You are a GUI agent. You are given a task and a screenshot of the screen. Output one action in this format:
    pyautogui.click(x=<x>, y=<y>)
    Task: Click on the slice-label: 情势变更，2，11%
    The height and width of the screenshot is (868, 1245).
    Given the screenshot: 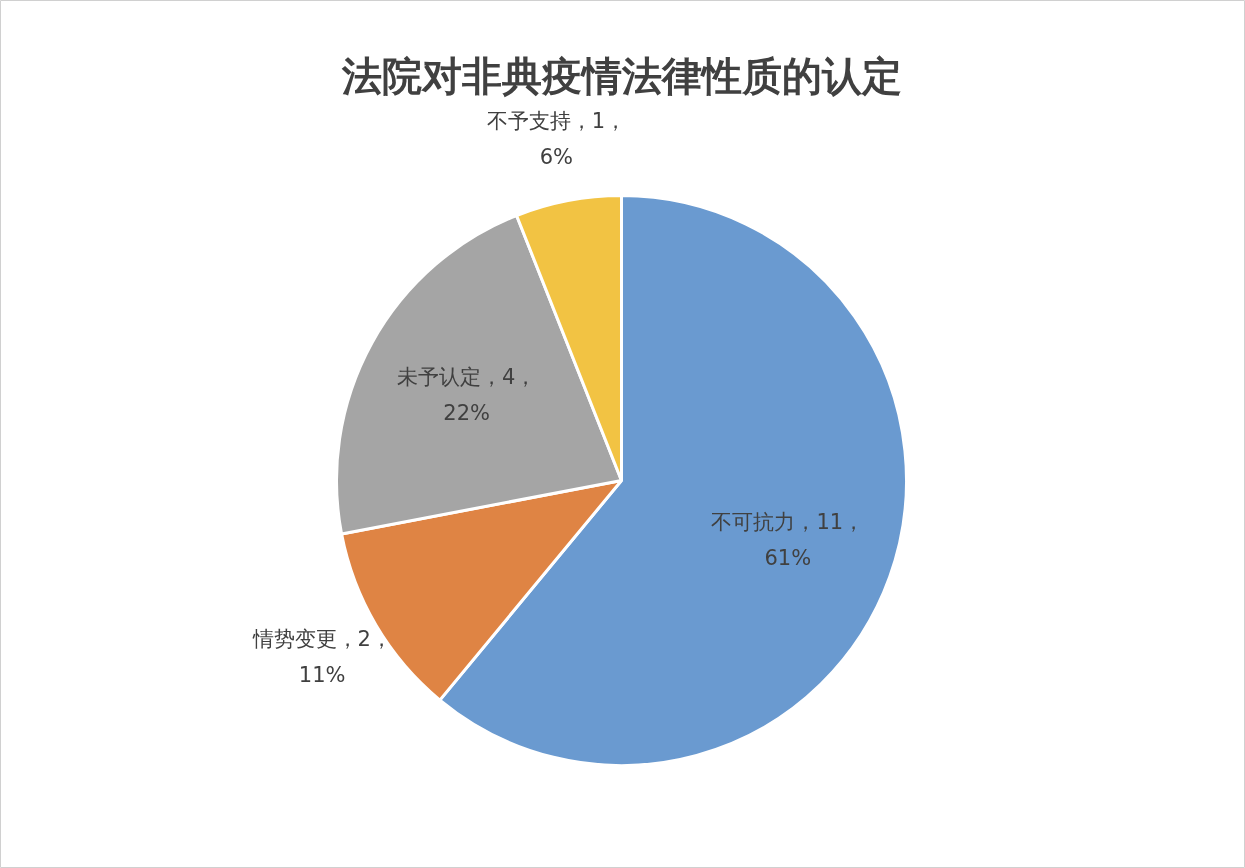 What is the action you would take?
    pyautogui.click(x=321, y=657)
    